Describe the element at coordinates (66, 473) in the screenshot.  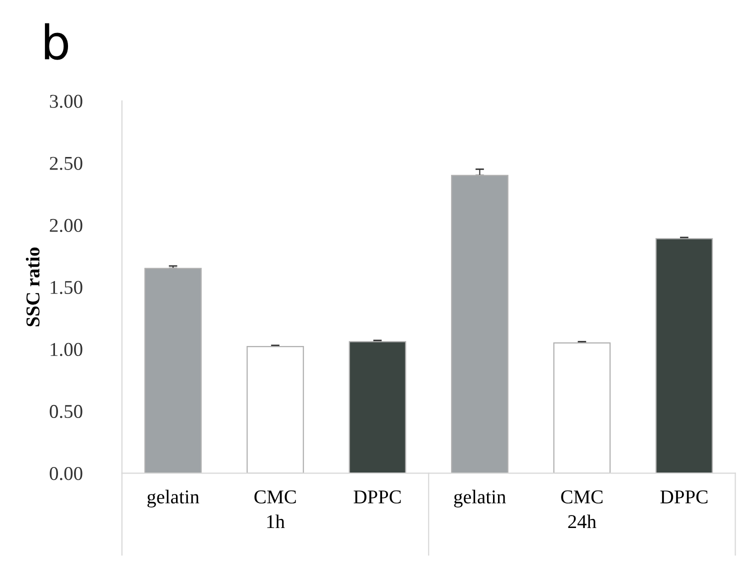
I see `y-tick-label: 0.00` at that location.